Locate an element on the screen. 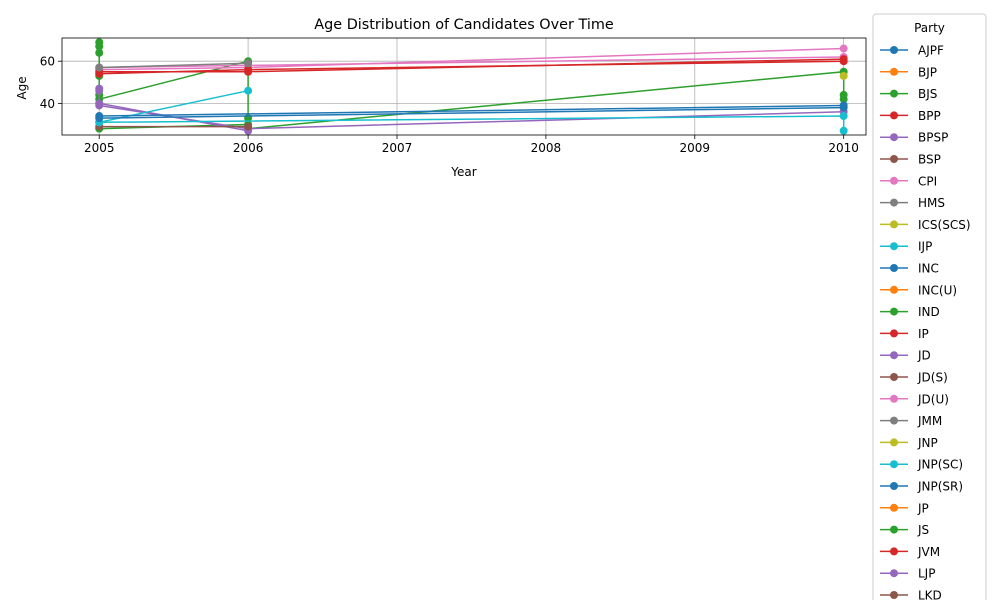 This screenshot has width=1000, height=604. legend-item: JD(S) is located at coordinates (914, 378).